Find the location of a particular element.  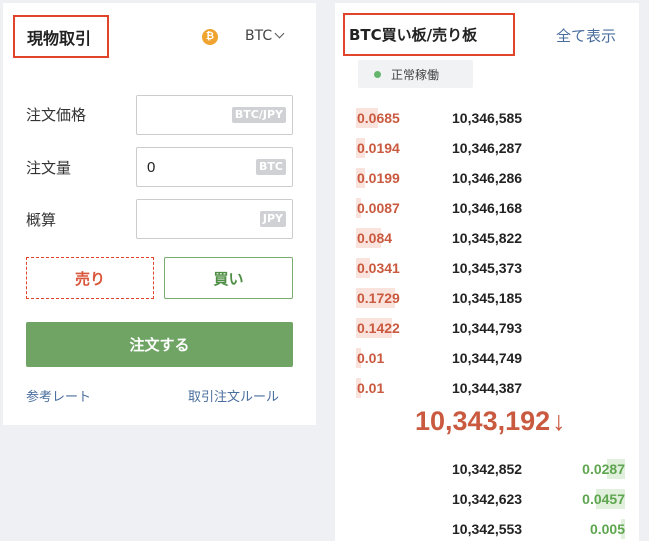

ask-row: 0.01 10,344,387 is located at coordinates (485, 388).